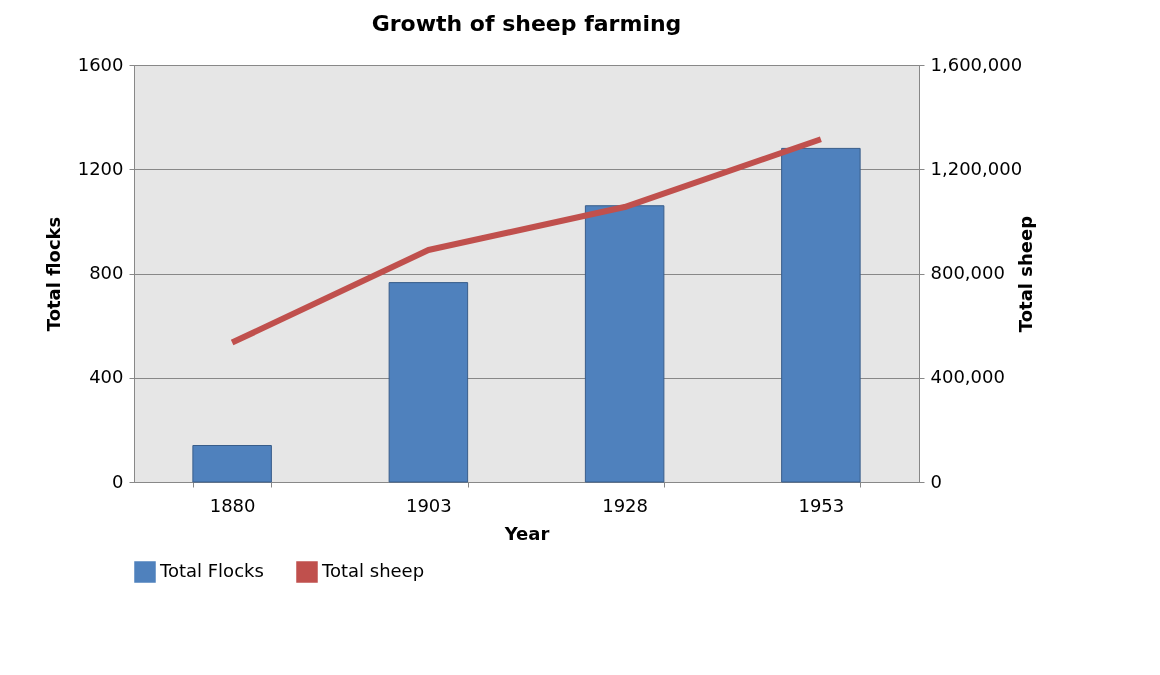 The width and height of the screenshot is (1160, 675). I want to click on y2-axis-title: Total sheep, so click(1026, 274).